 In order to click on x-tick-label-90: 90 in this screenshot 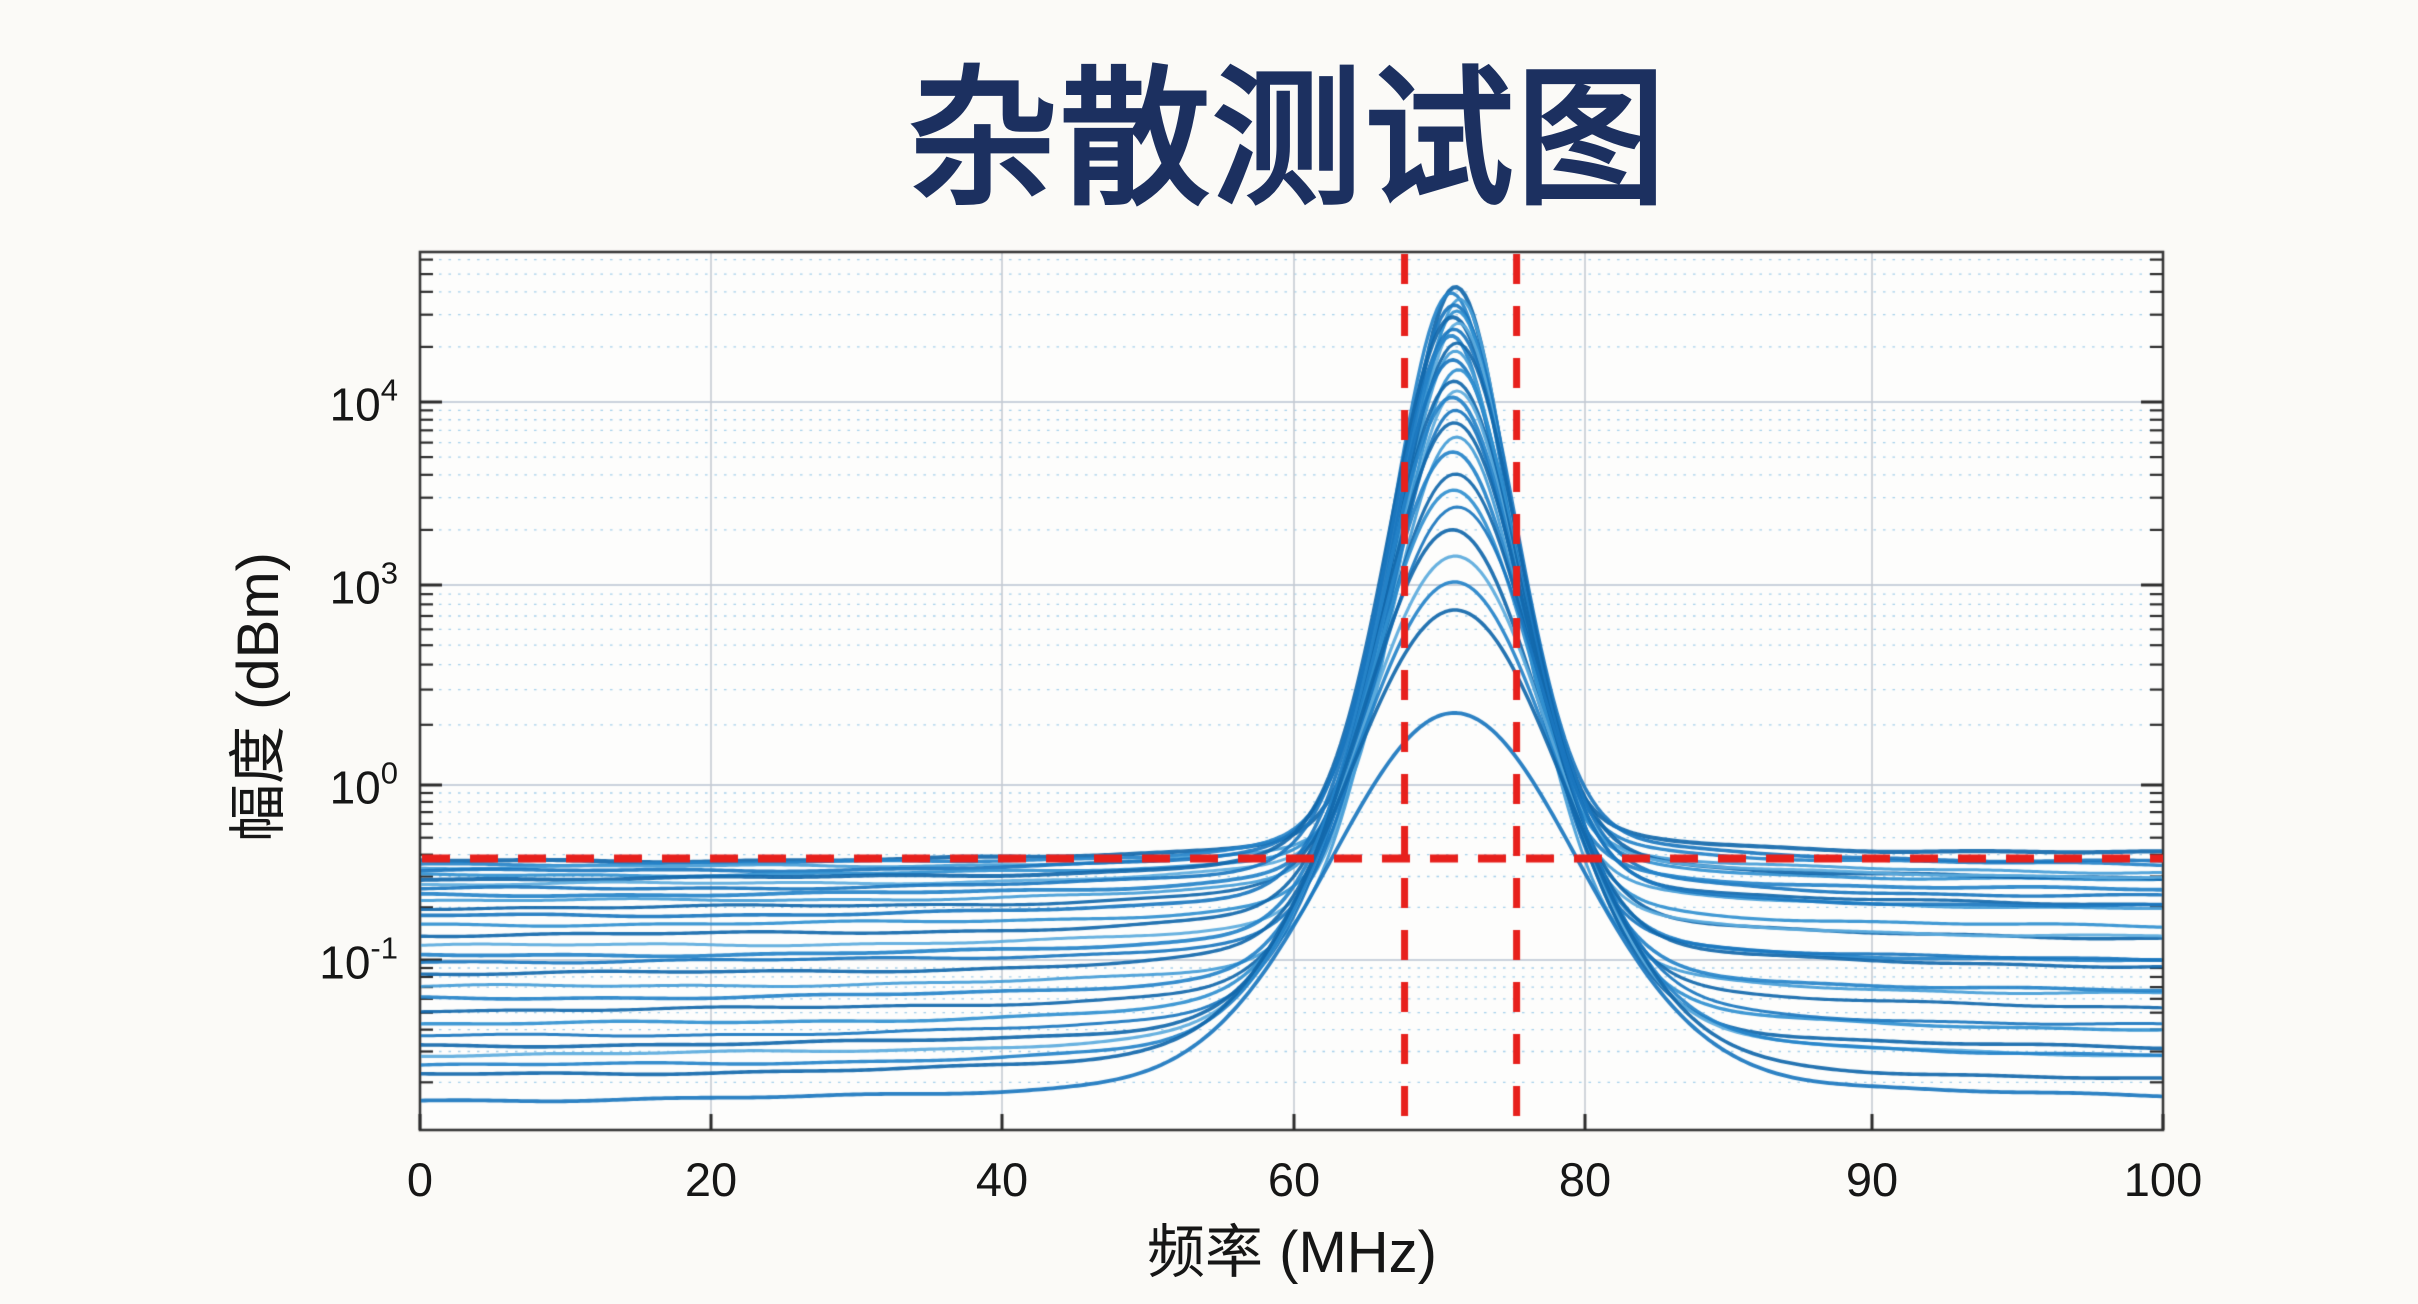, I will do `click(1872, 1179)`.